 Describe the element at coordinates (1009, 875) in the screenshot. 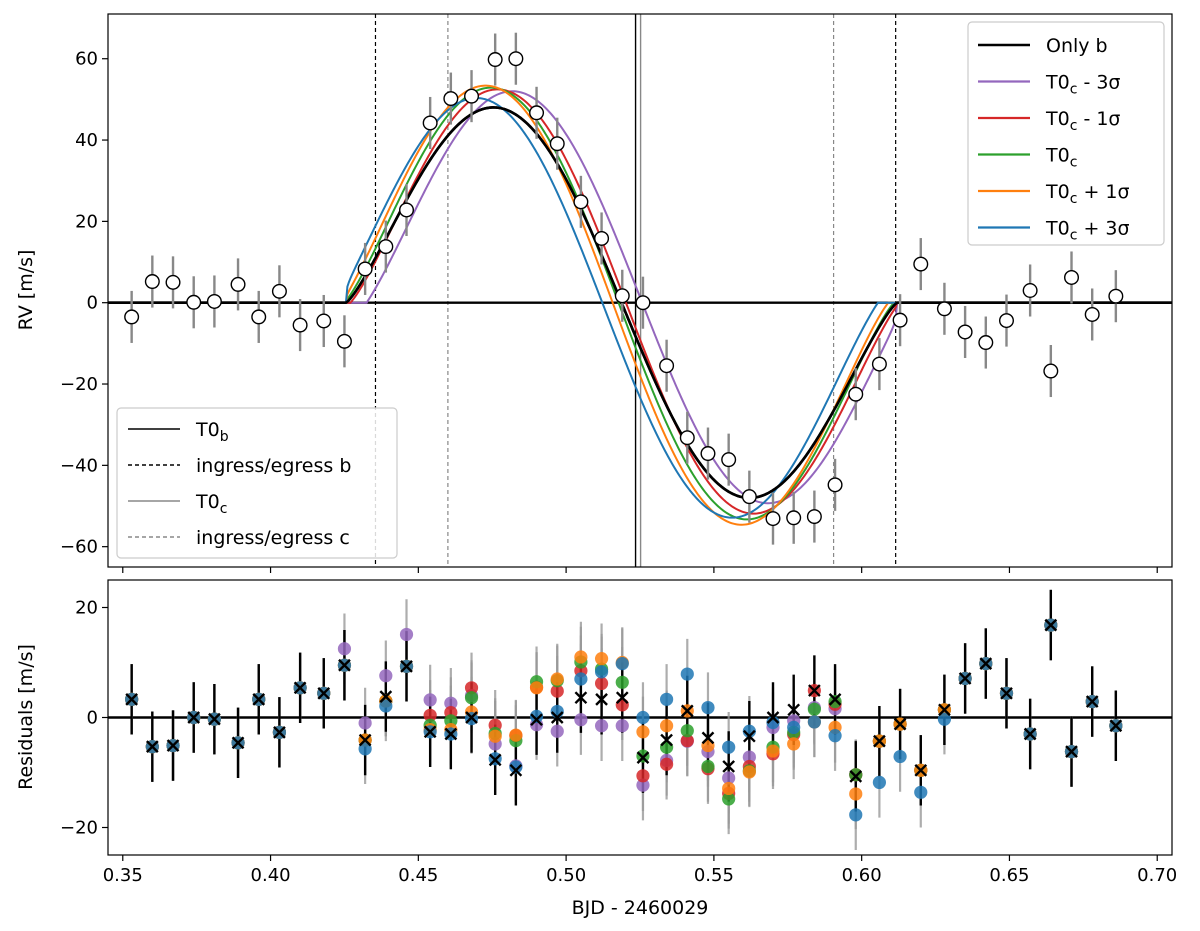

I see `residual-xtick-label: 0.65` at that location.